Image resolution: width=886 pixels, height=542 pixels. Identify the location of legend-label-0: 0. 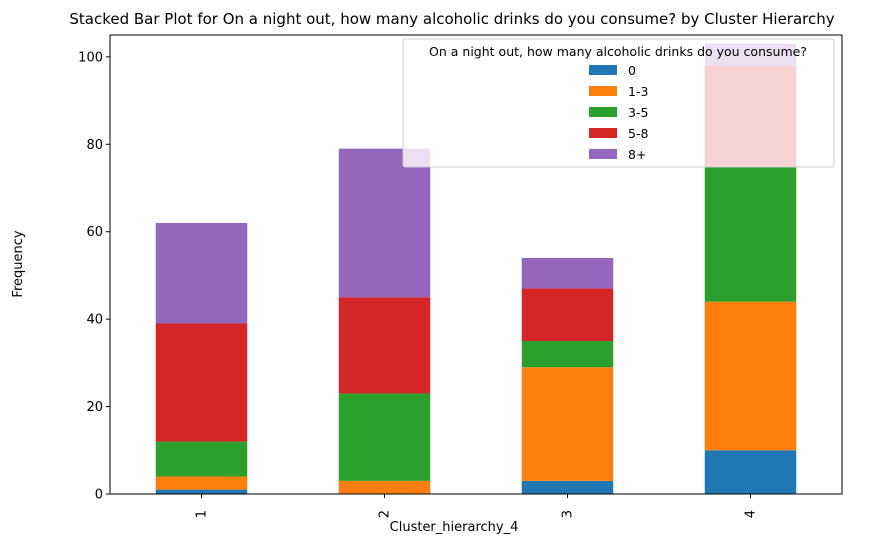
(632, 70).